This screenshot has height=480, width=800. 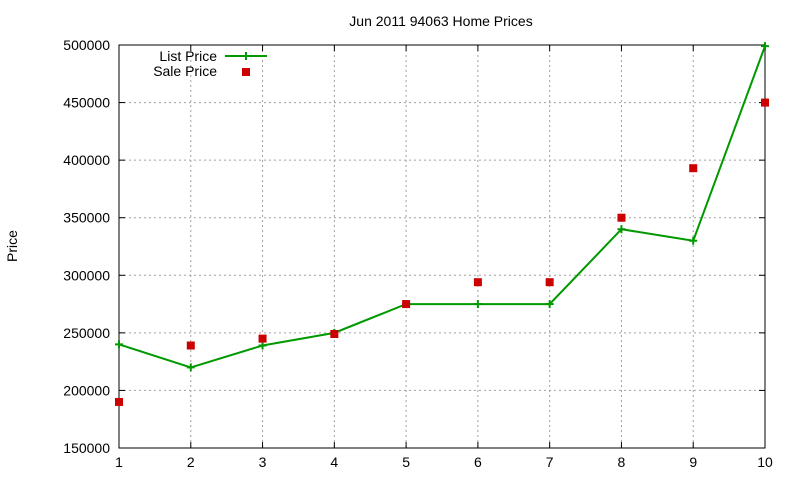 I want to click on y-tick-label: 450000, so click(x=86, y=103).